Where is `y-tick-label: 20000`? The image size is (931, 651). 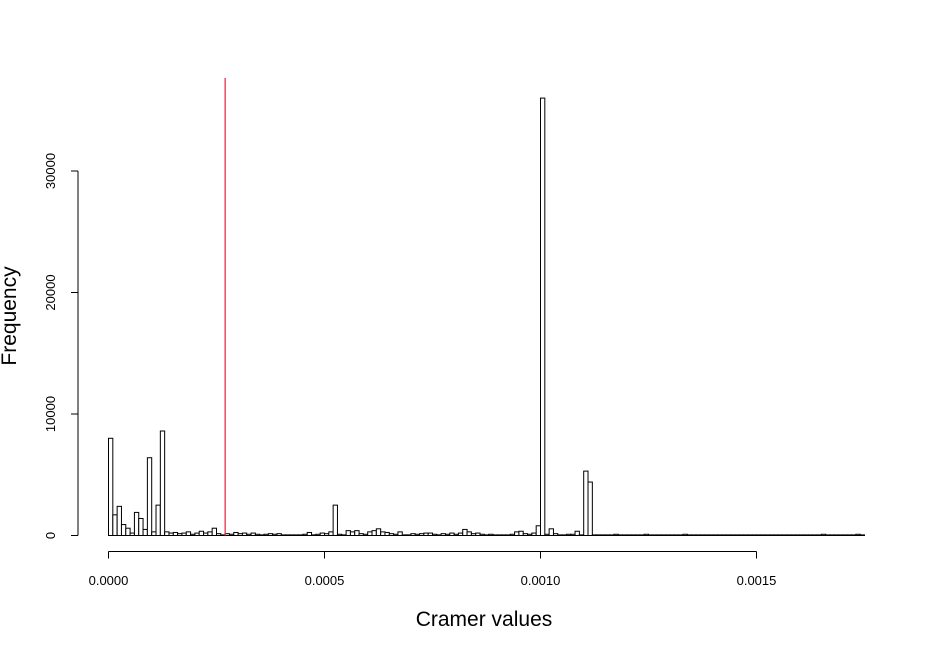 y-tick-label: 20000 is located at coordinates (50, 292).